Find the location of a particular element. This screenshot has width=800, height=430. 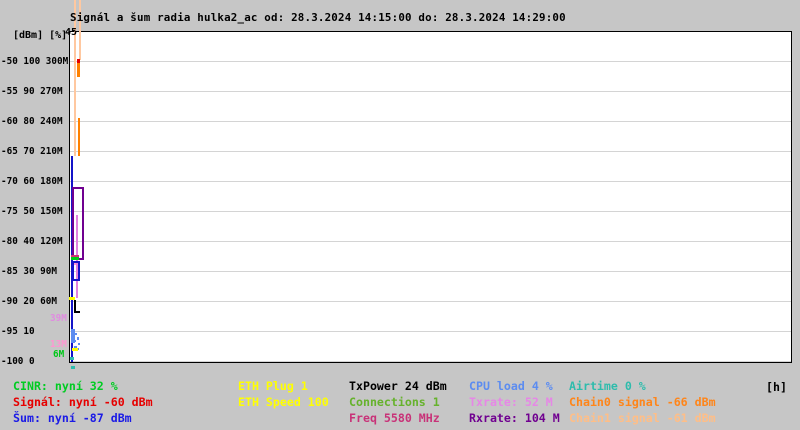

legend-item: TxPower 24 dBm is located at coordinates (398, 386).